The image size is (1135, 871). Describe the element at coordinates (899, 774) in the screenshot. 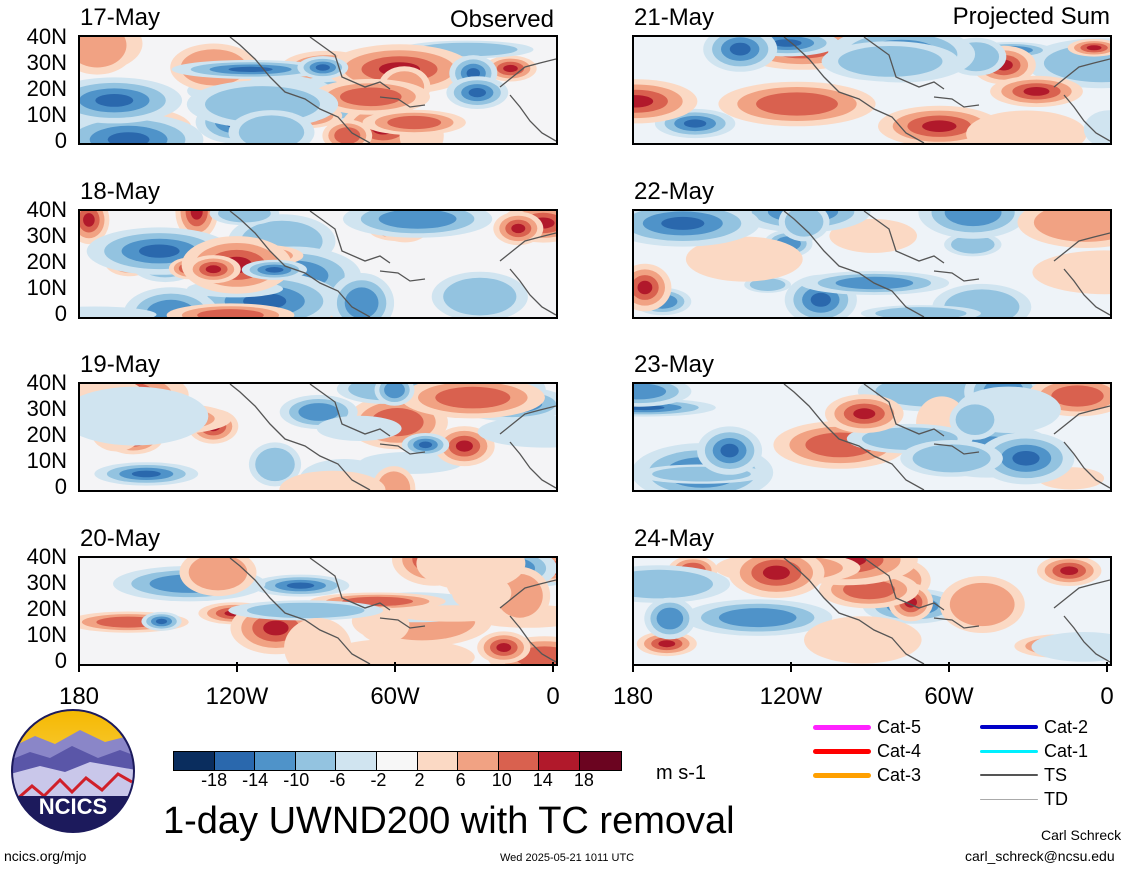

I see `legend-label: Cat-3` at that location.